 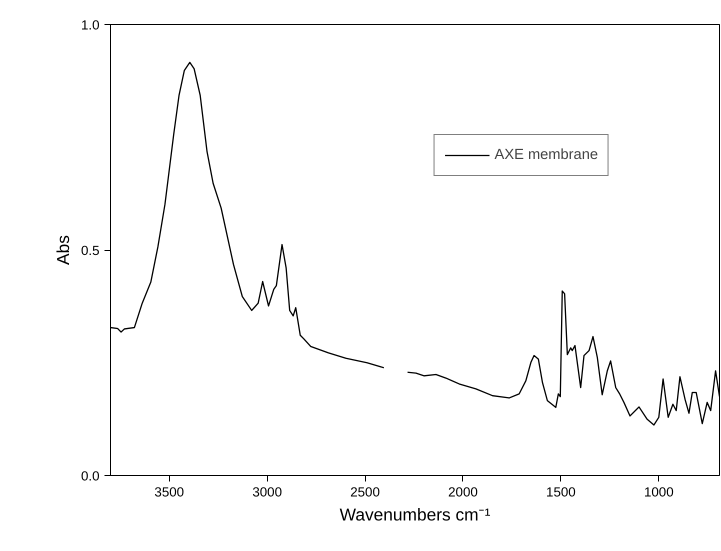 What do you see at coordinates (561, 492) in the screenshot?
I see `x-tick-label: 1500` at bounding box center [561, 492].